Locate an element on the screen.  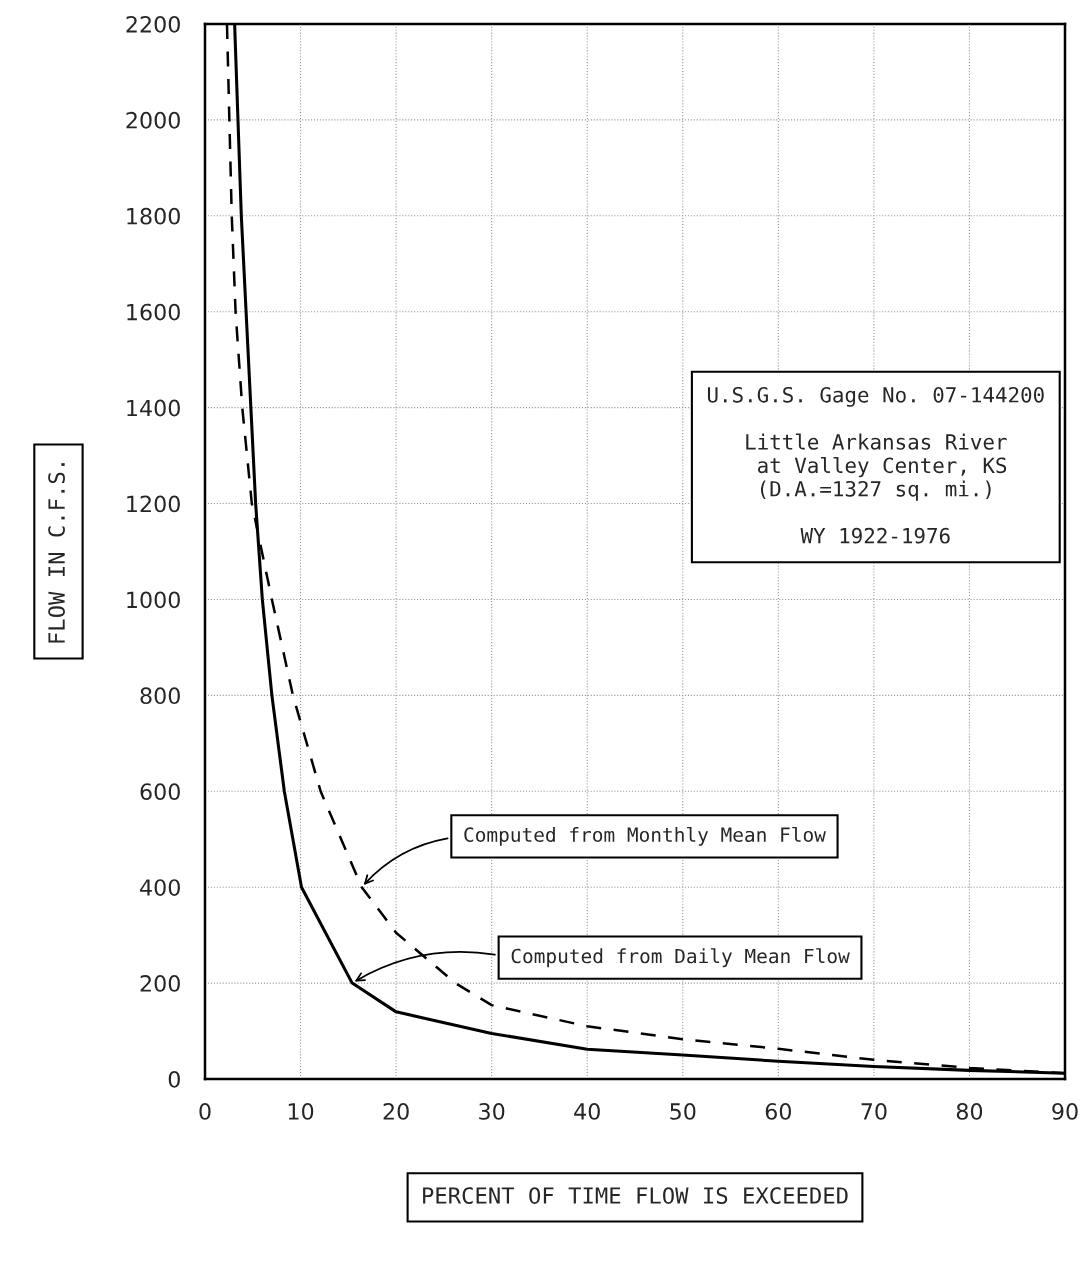
y-tick-label: 1200 is located at coordinates (153, 504).